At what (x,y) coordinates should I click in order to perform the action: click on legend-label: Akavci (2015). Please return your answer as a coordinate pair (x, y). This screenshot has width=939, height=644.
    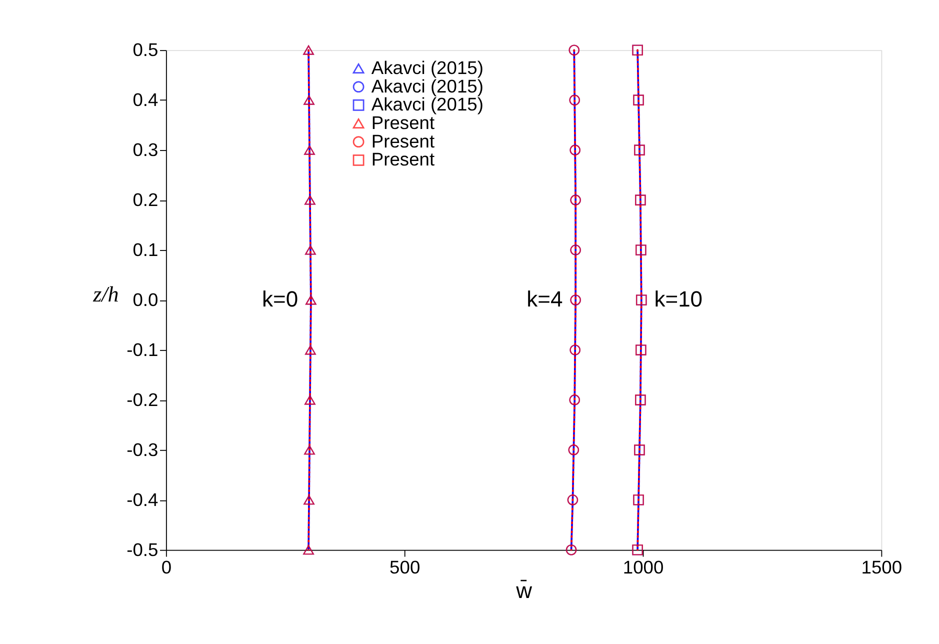
    Looking at the image, I should click on (427, 67).